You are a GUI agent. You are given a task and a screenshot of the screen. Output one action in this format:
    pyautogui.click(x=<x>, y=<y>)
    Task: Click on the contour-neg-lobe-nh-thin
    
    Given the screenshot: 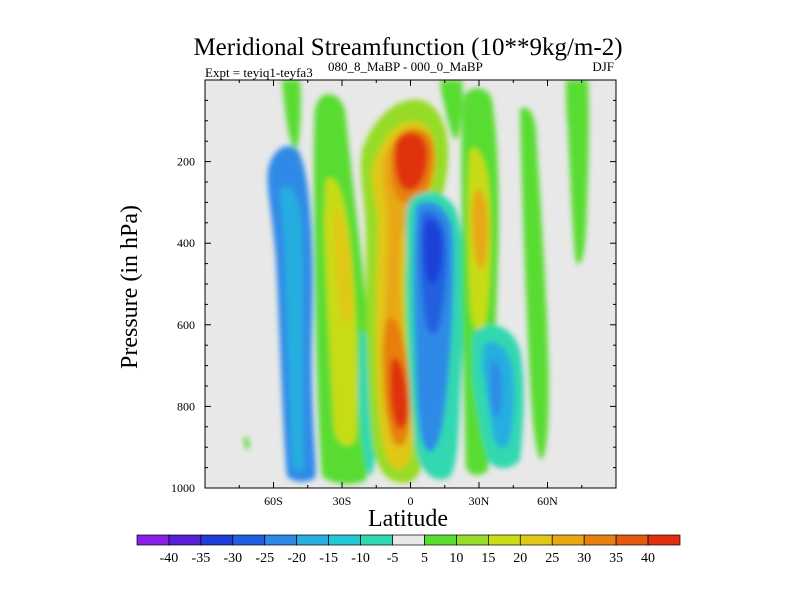 What is the action you would take?
    pyautogui.click(x=496, y=388)
    